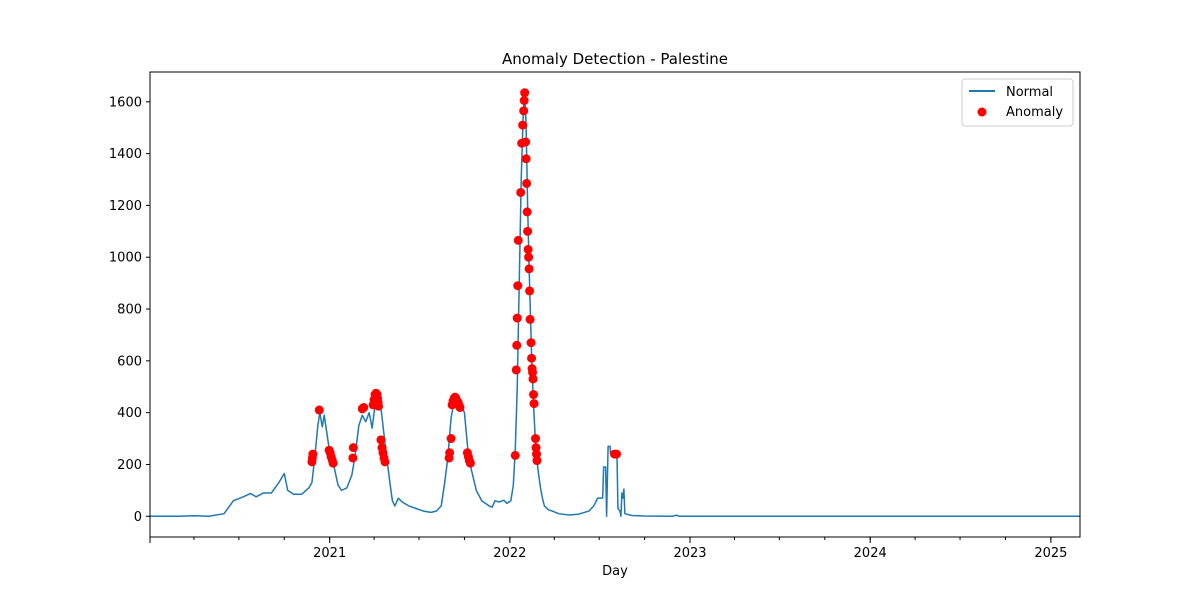  What do you see at coordinates (125, 102) in the screenshot?
I see `y-tick-label: 1600` at bounding box center [125, 102].